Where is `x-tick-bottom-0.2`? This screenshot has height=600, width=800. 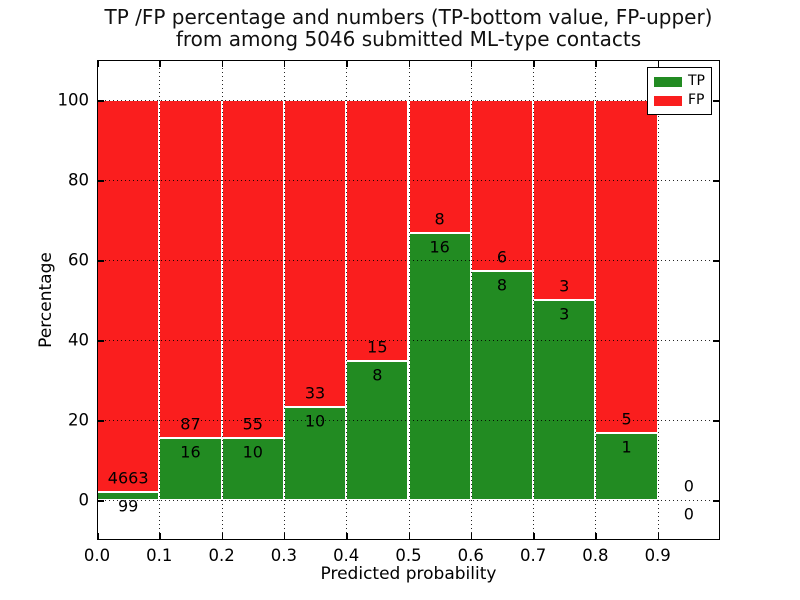 x-tick-bottom-0.2 is located at coordinates (222, 536).